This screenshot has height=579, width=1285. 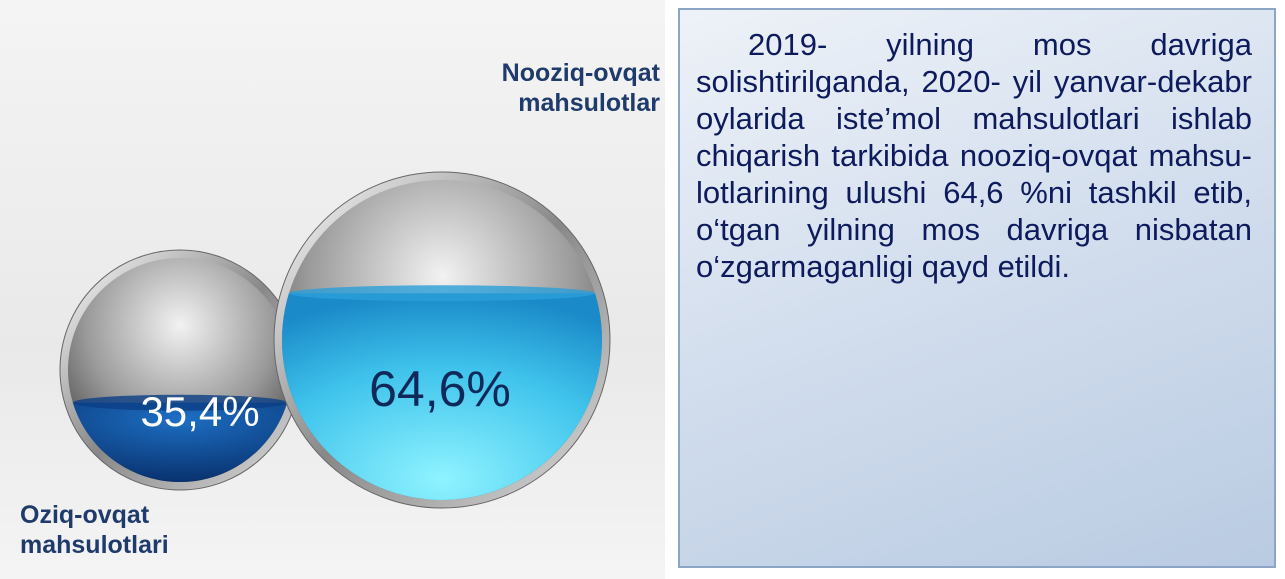 I want to click on category-label: Oziq-ovqat mahsulotlari, so click(x=94, y=530).